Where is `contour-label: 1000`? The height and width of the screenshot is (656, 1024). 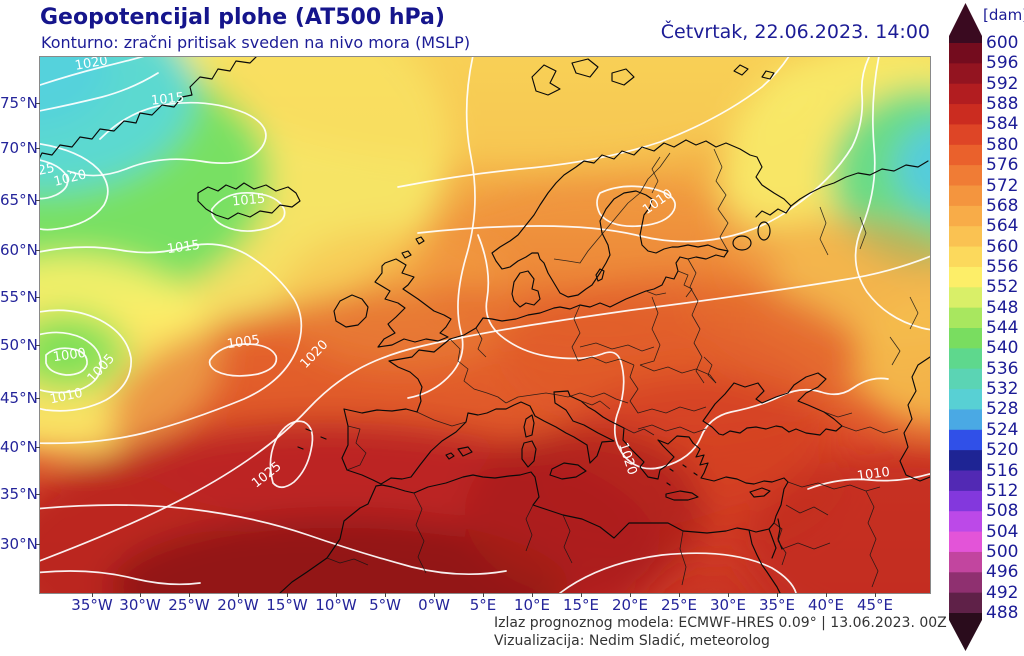
contour-label: 1000 is located at coordinates (69, 355).